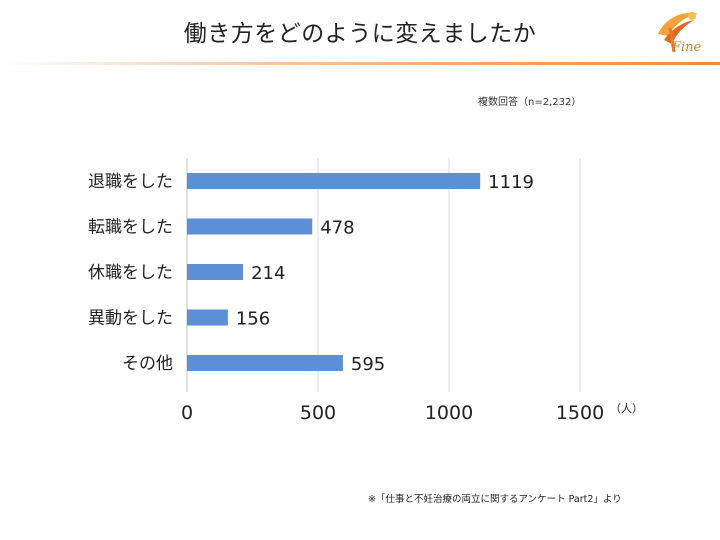  What do you see at coordinates (147, 364) in the screenshot?
I see `category-label: その他` at bounding box center [147, 364].